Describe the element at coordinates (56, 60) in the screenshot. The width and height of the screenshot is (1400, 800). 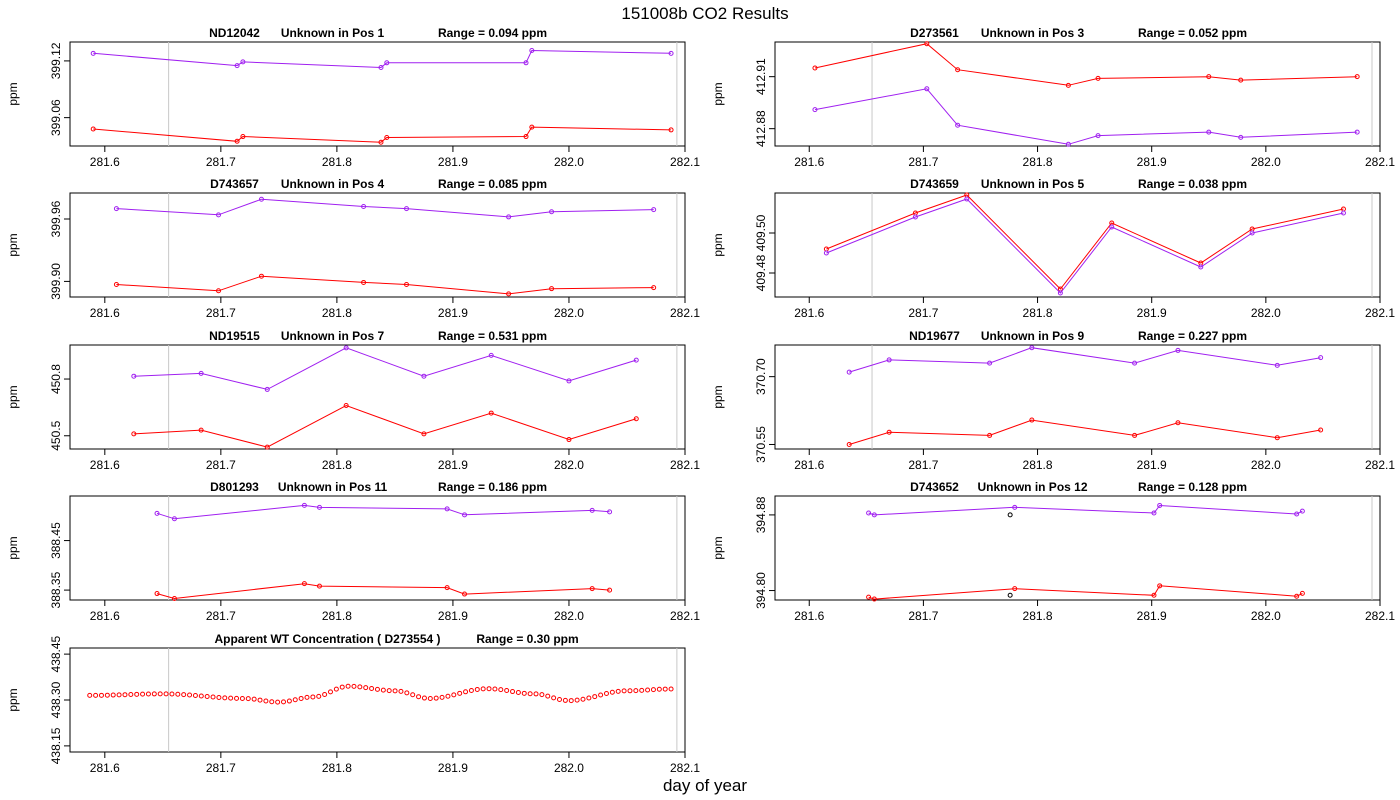
I see `y-tick-label: 399.12` at that location.